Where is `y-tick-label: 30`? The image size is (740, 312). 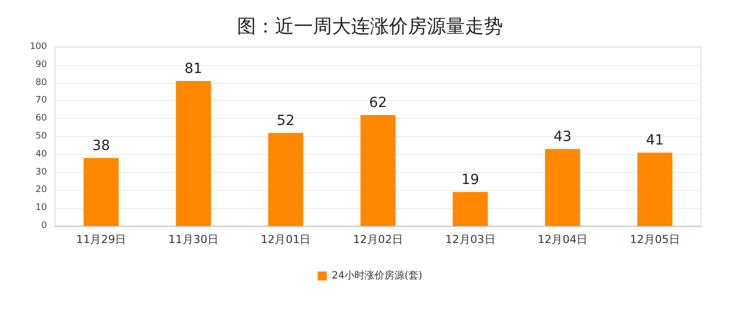
y-tick-label: 30 is located at coordinates (42, 172).